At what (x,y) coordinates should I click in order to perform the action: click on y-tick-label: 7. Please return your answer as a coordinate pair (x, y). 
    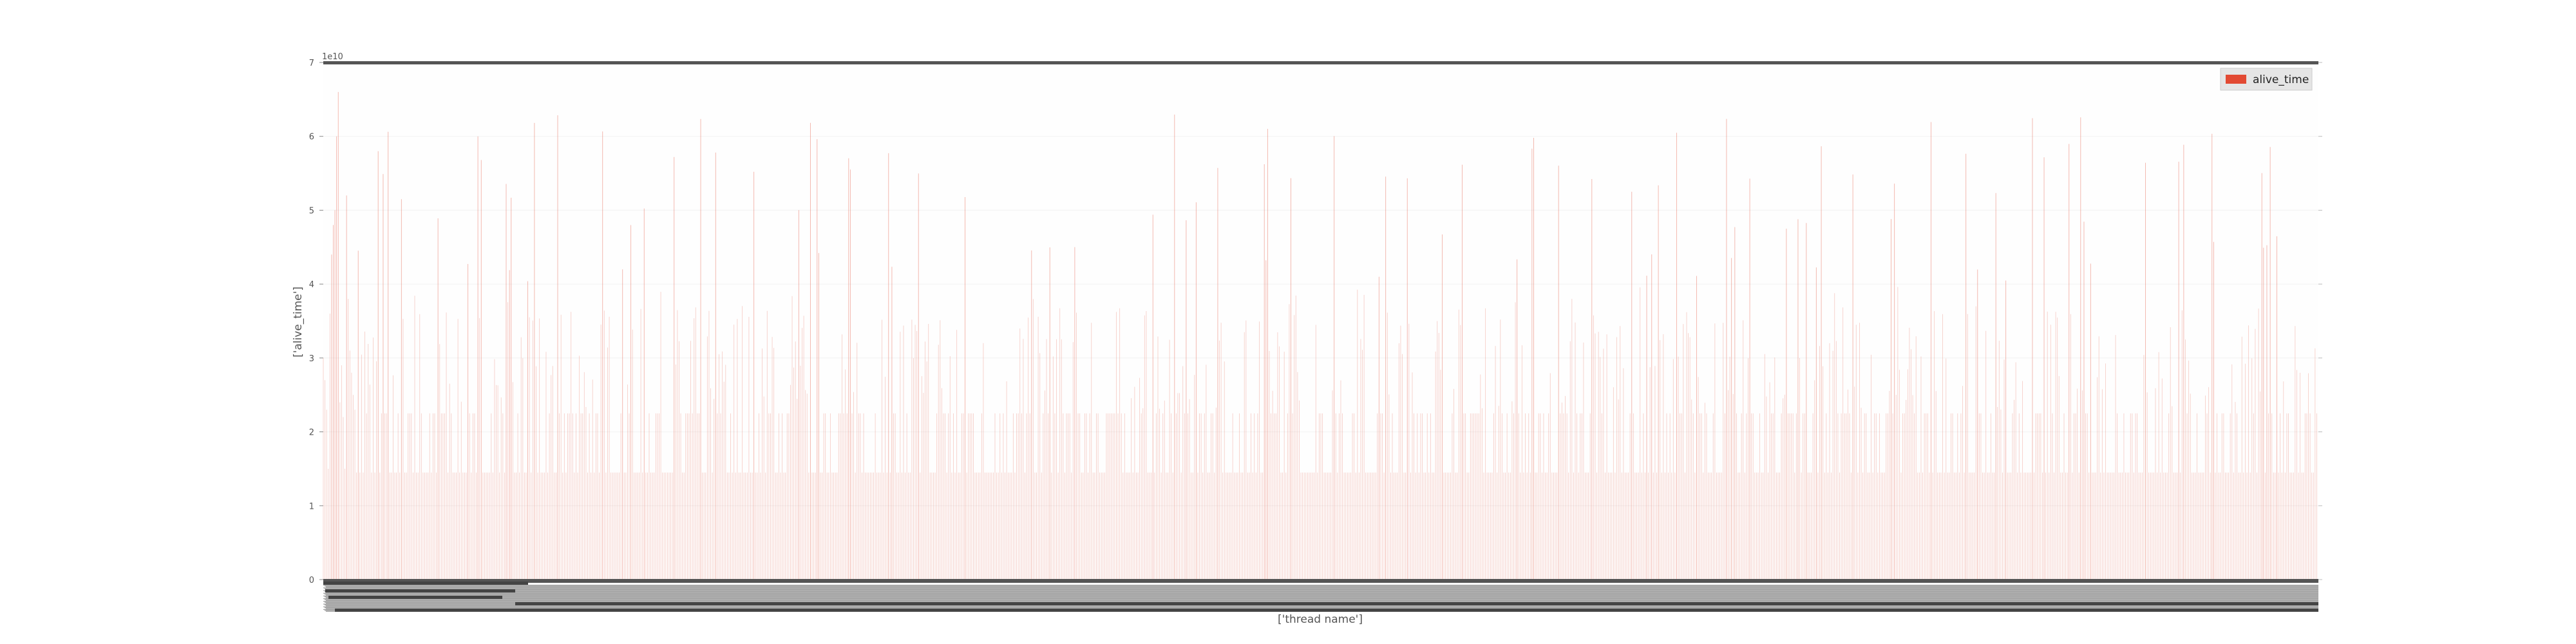
    Looking at the image, I should click on (311, 64).